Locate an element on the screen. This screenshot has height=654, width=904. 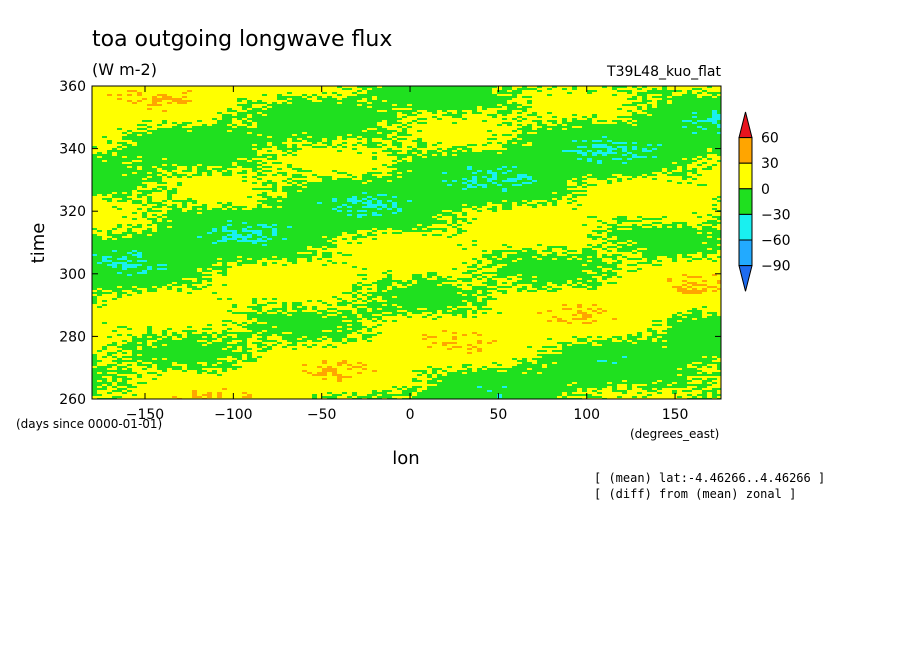
x-tick-label: 0 is located at coordinates (410, 415).